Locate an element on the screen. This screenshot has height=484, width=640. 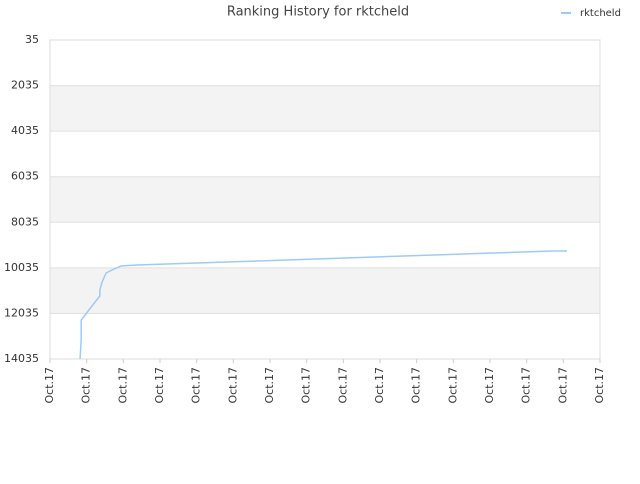
chart-title: Ranking History for rktcheld is located at coordinates (318, 12).